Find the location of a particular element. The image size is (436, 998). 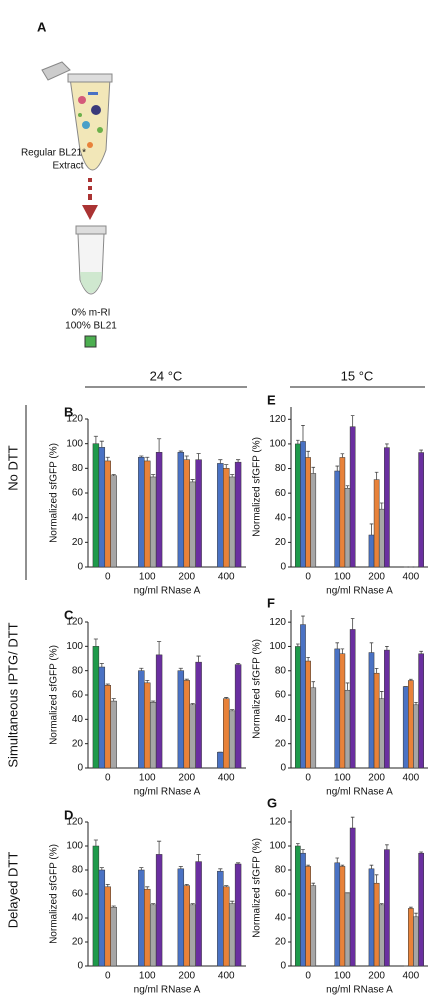

row-label: No DTT is located at coordinates (12, 468).